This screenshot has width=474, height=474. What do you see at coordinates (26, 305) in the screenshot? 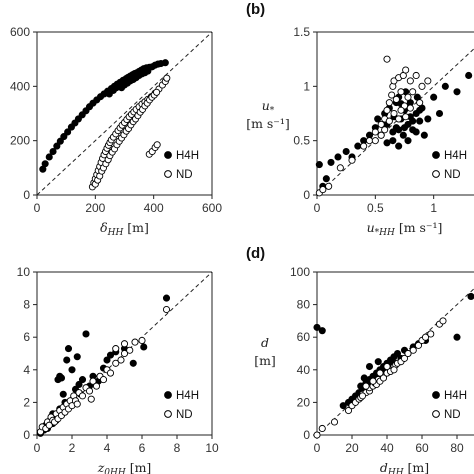
I see `y-tick-label: 8` at bounding box center [26, 305].